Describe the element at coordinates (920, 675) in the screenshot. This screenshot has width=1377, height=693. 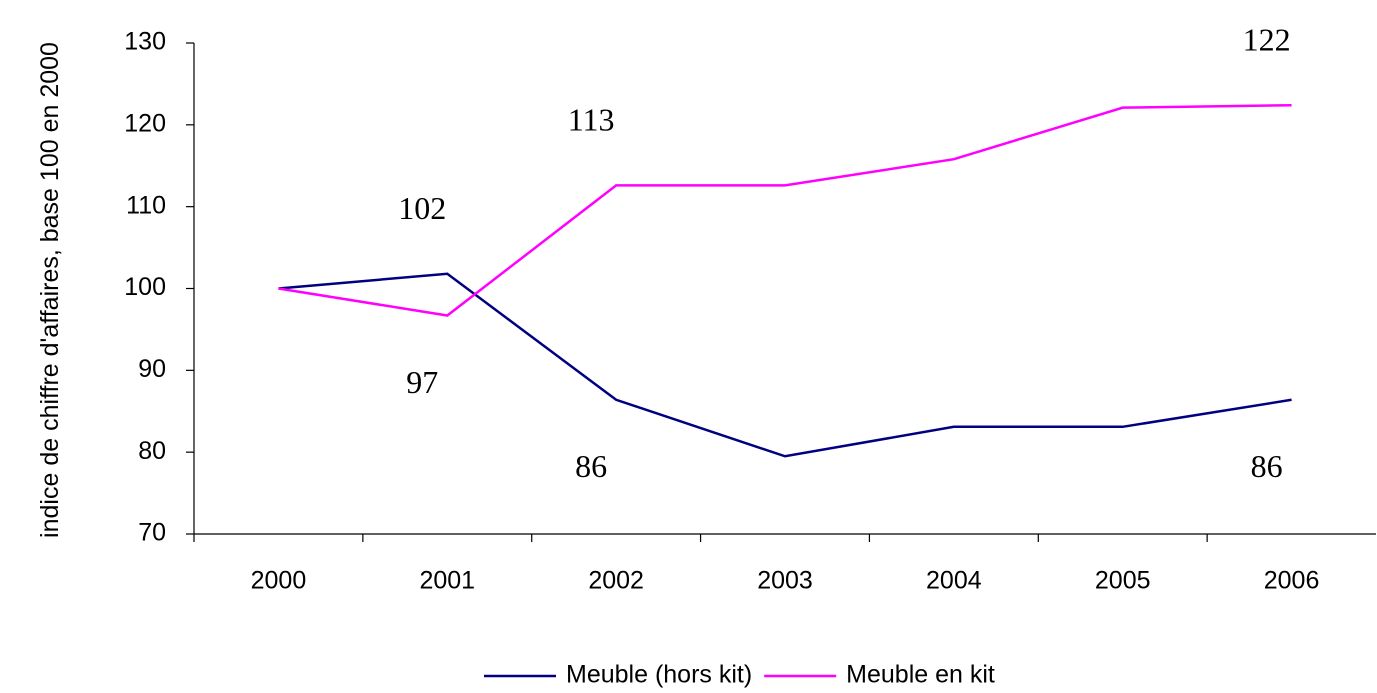
I see `legend-label: Meuble en kit` at that location.